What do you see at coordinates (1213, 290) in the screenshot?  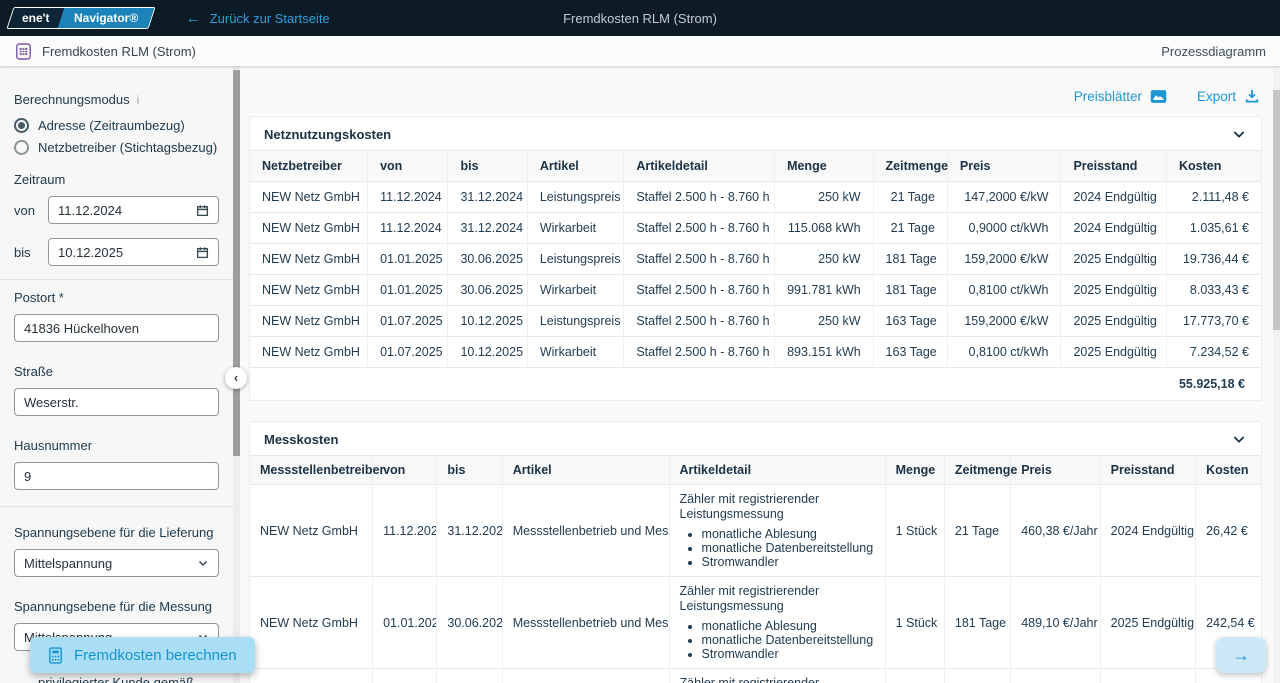 I see `cell: 8.033,43 €` at bounding box center [1213, 290].